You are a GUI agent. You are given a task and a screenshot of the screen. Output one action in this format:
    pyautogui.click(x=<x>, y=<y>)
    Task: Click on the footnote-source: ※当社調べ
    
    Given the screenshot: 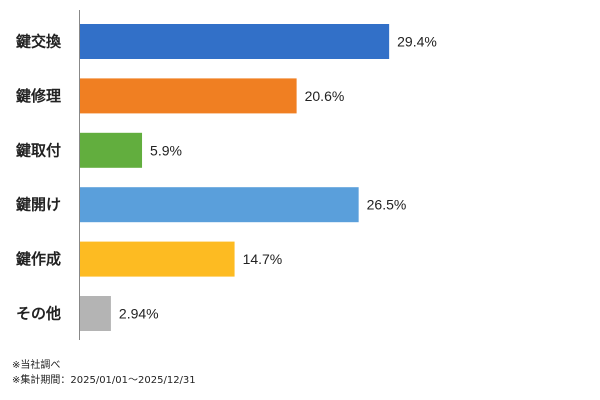 What is the action you would take?
    pyautogui.click(x=36, y=365)
    